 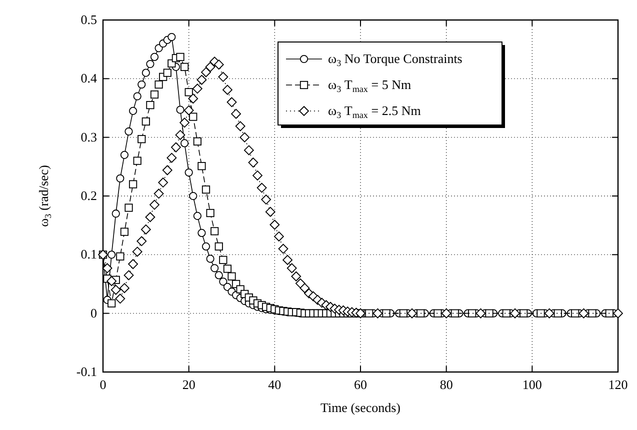 I want to click on y-tick-label: -0.1, so click(x=86, y=371).